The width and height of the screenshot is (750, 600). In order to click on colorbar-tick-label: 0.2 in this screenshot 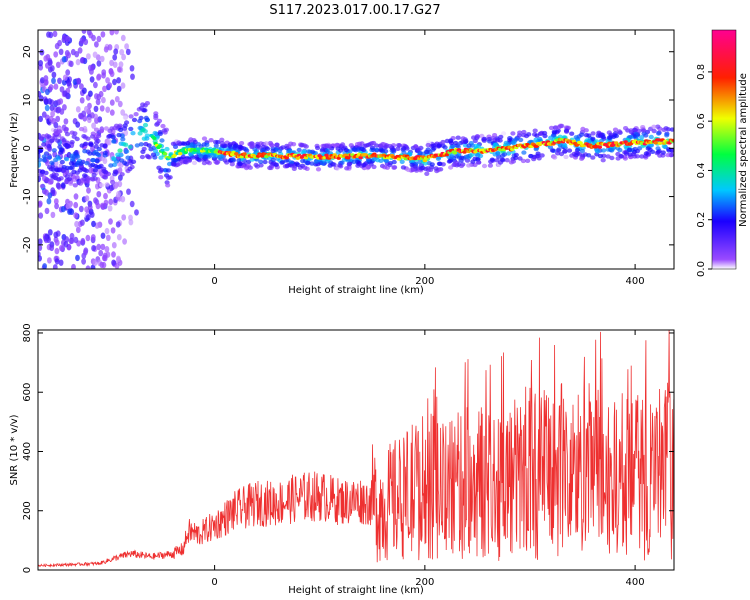, I will do `click(701, 220)`.